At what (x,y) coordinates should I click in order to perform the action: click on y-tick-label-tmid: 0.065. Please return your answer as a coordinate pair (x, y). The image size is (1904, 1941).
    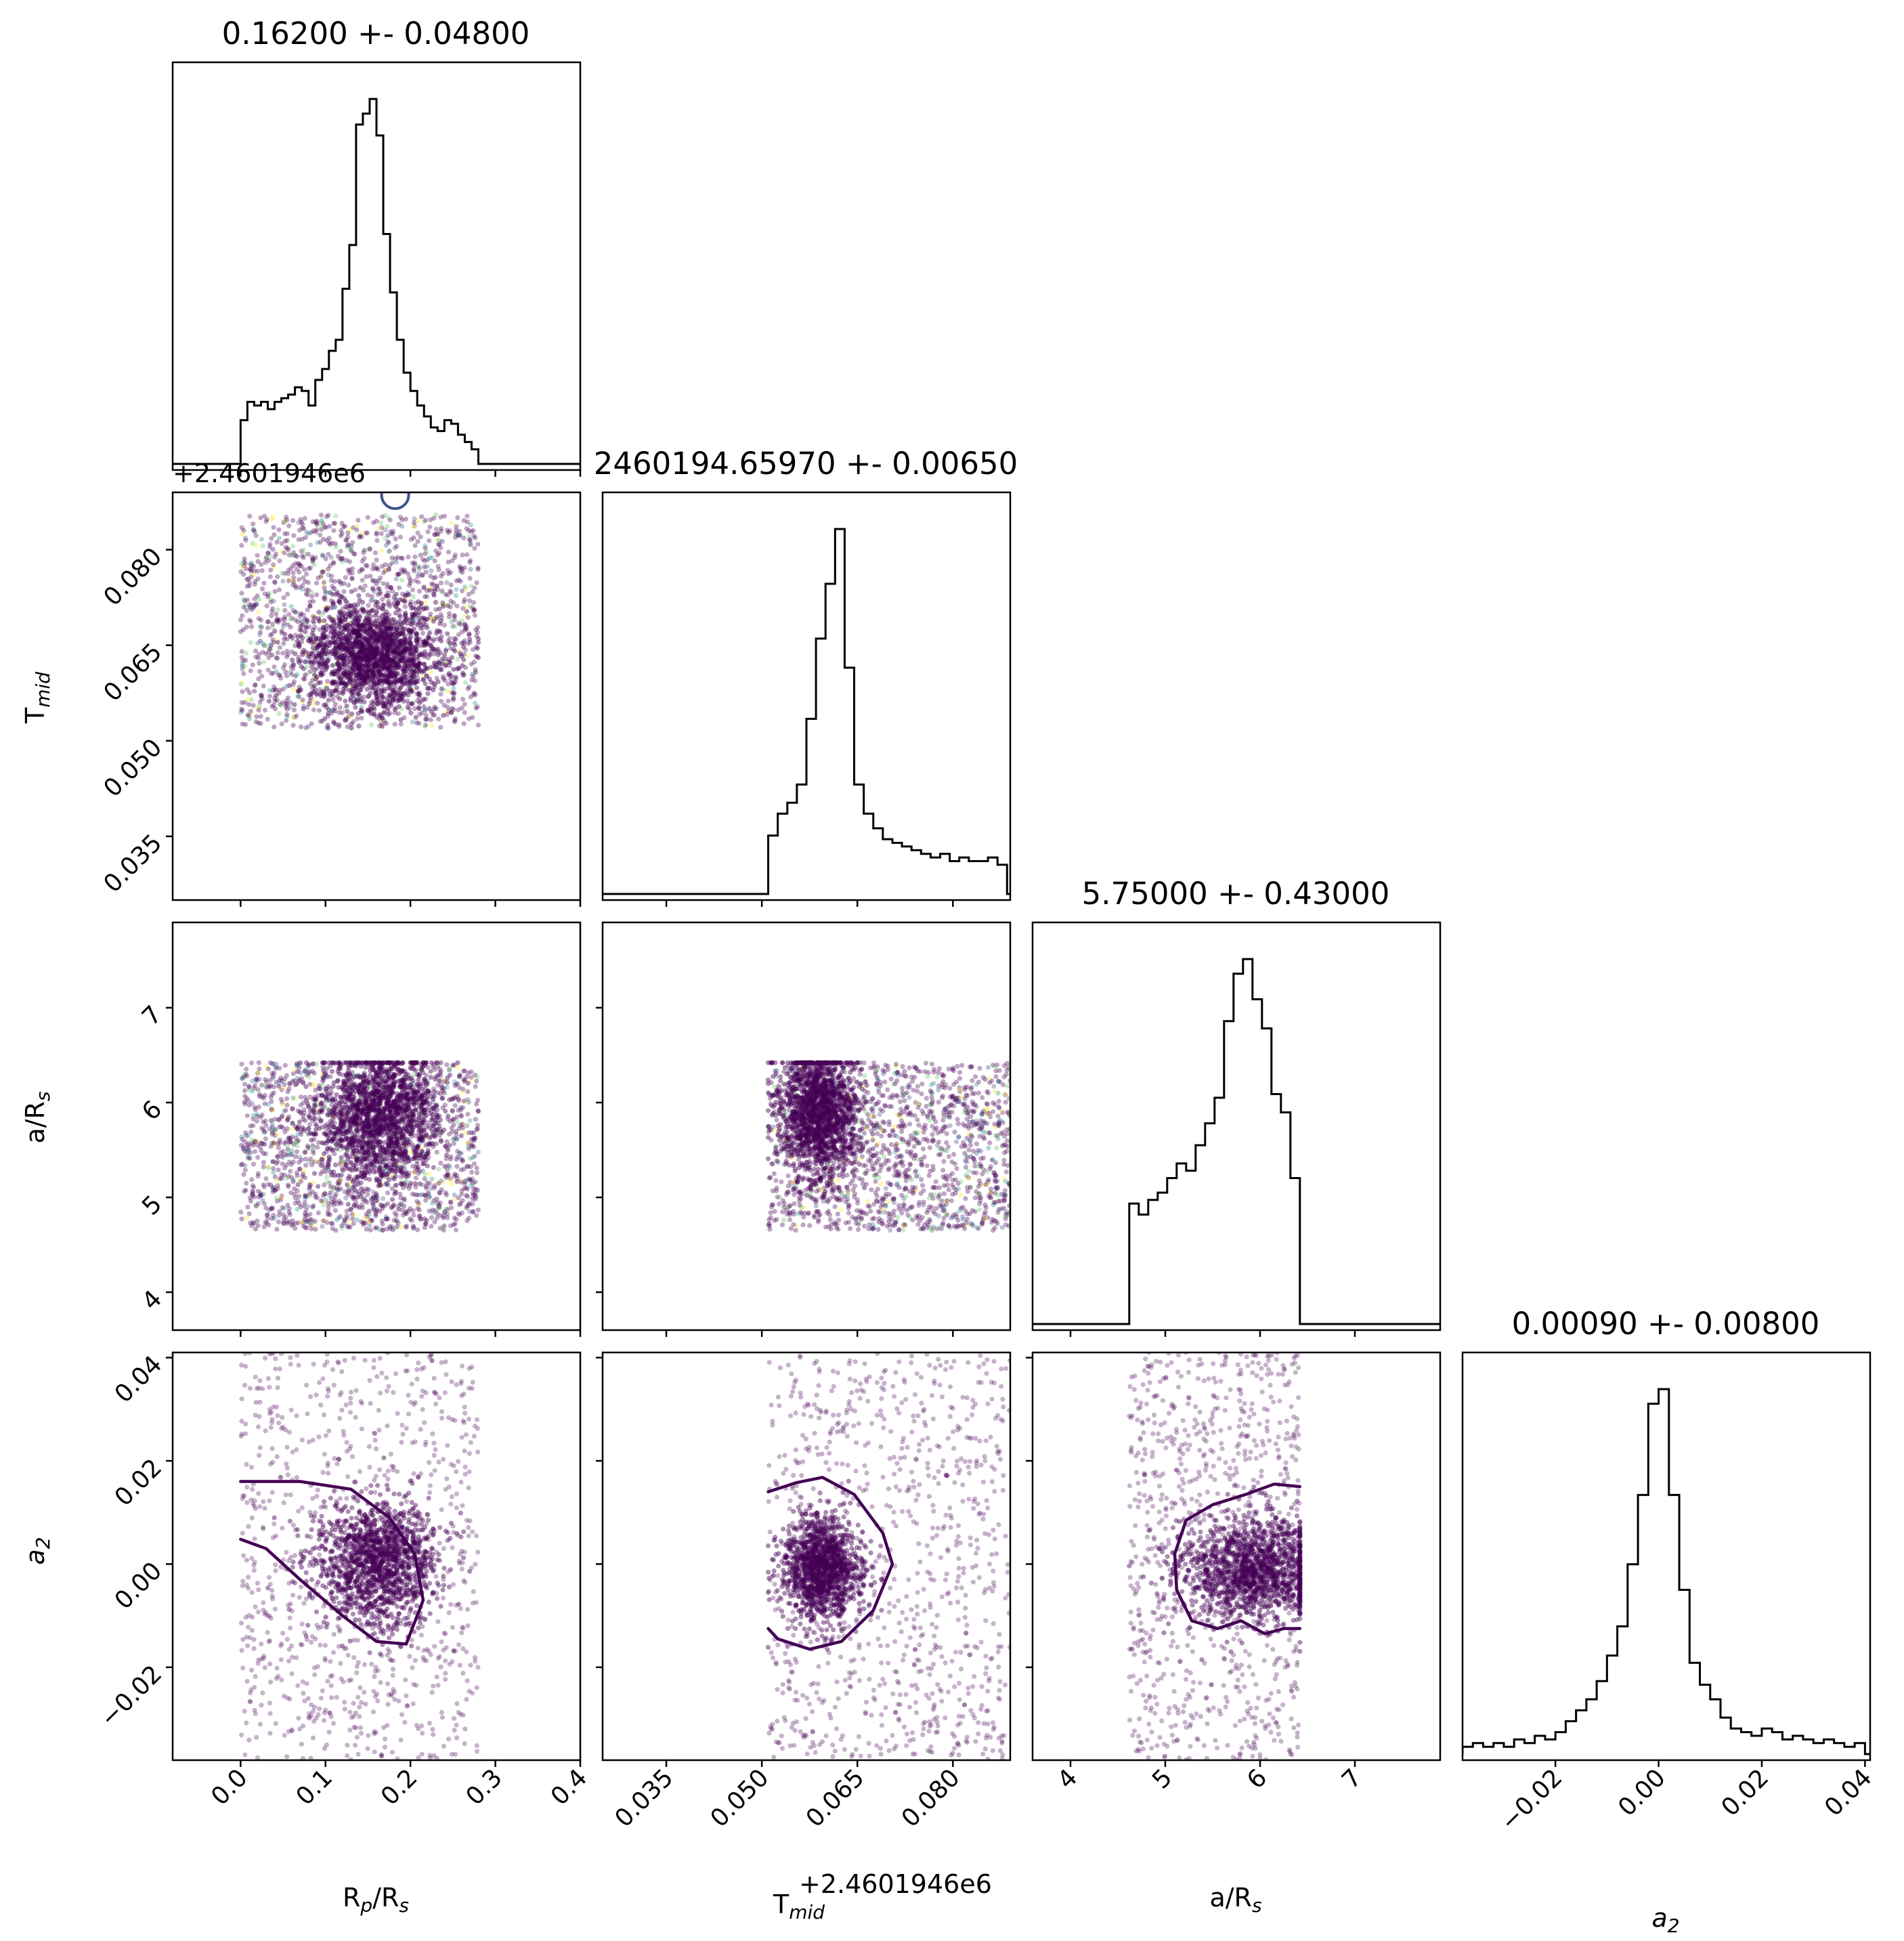
    Looking at the image, I should click on (133, 672).